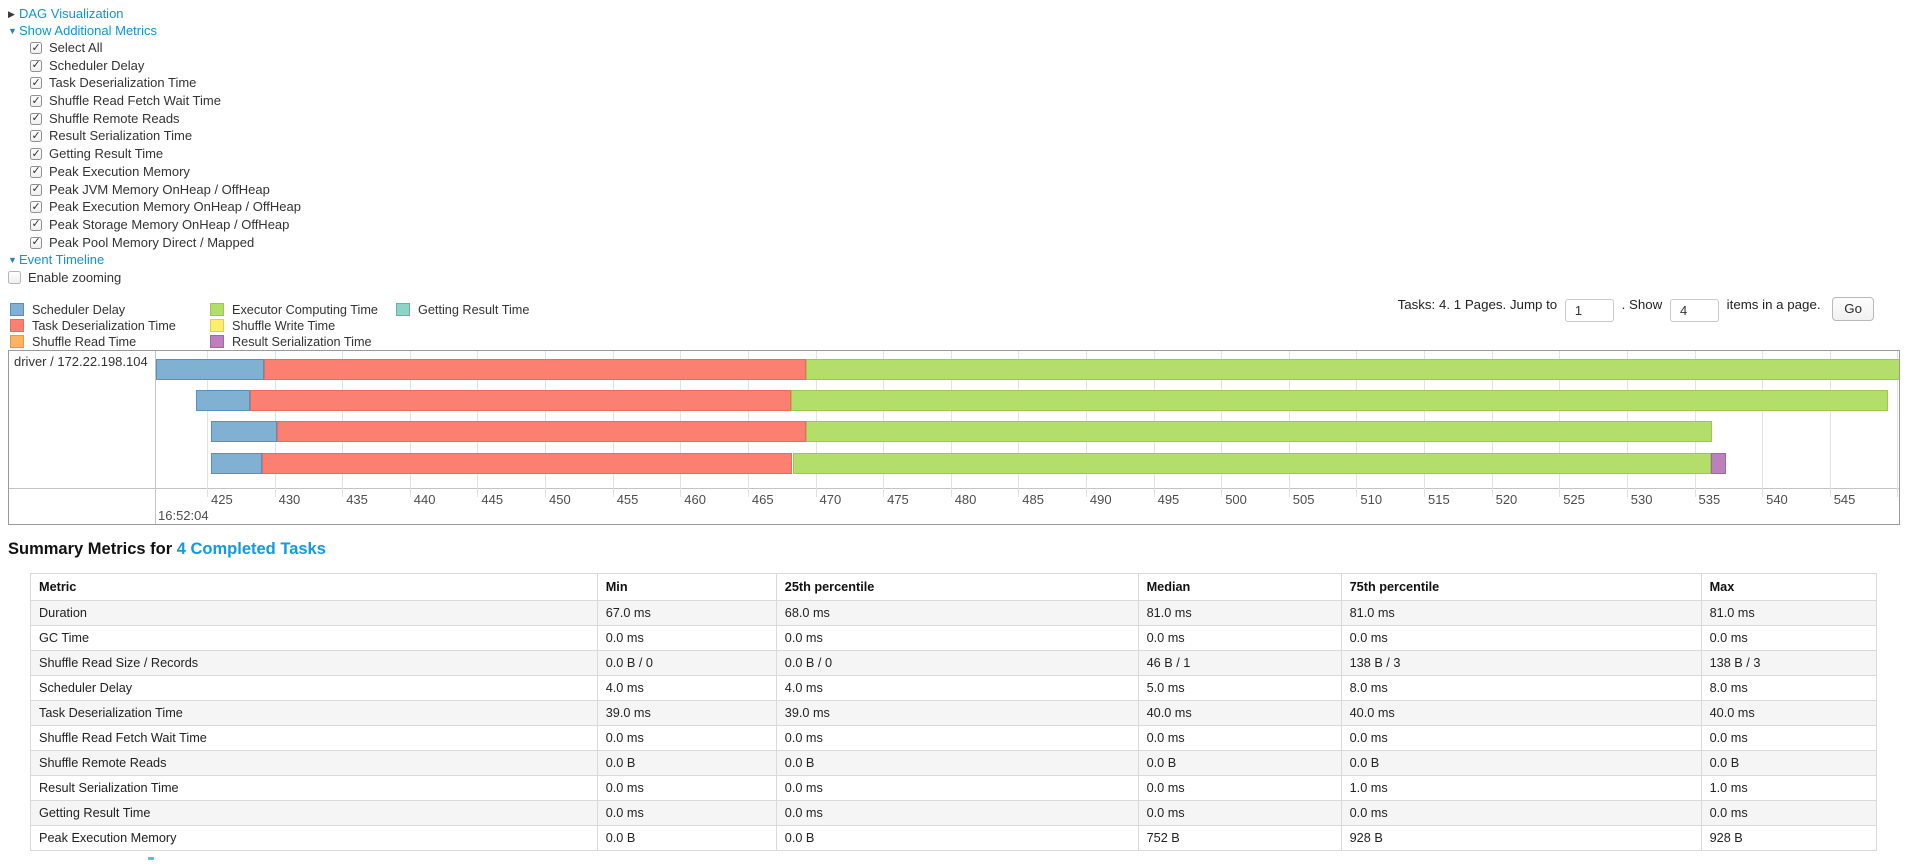 The width and height of the screenshot is (1907, 865). Describe the element at coordinates (71, 13) in the screenshot. I see `dag-visualization-link: DAG Visualization` at that location.